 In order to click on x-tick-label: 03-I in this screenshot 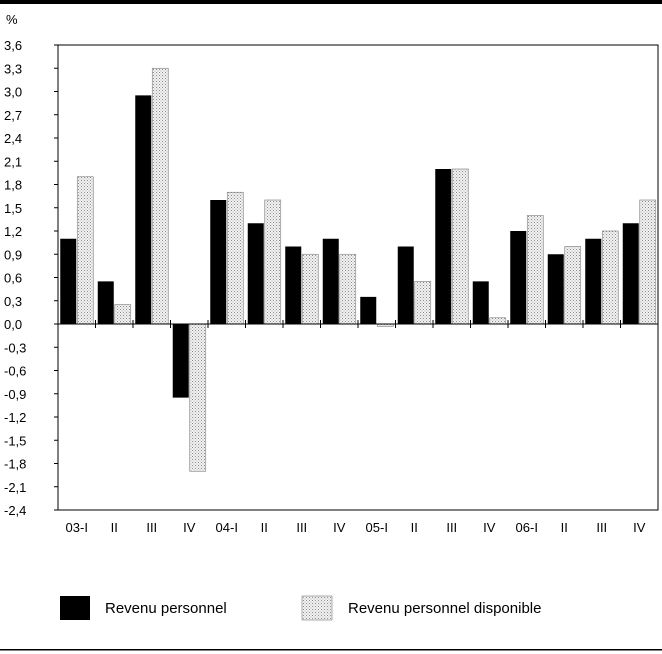, I will do `click(77, 527)`.